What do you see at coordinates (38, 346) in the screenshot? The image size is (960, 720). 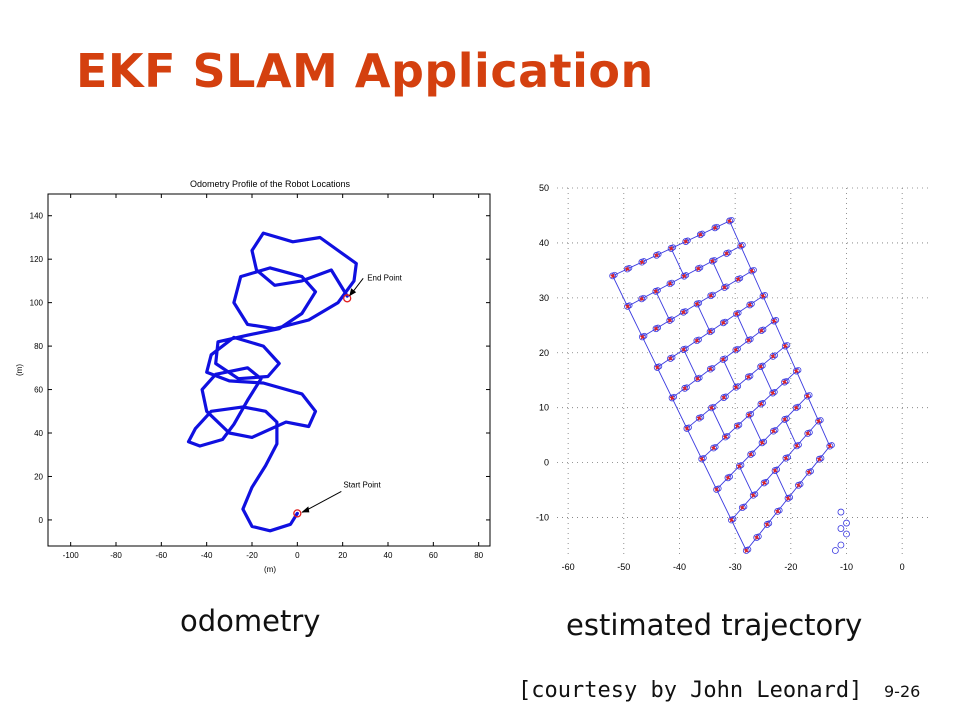 I see `y-tick-label: 80` at bounding box center [38, 346].